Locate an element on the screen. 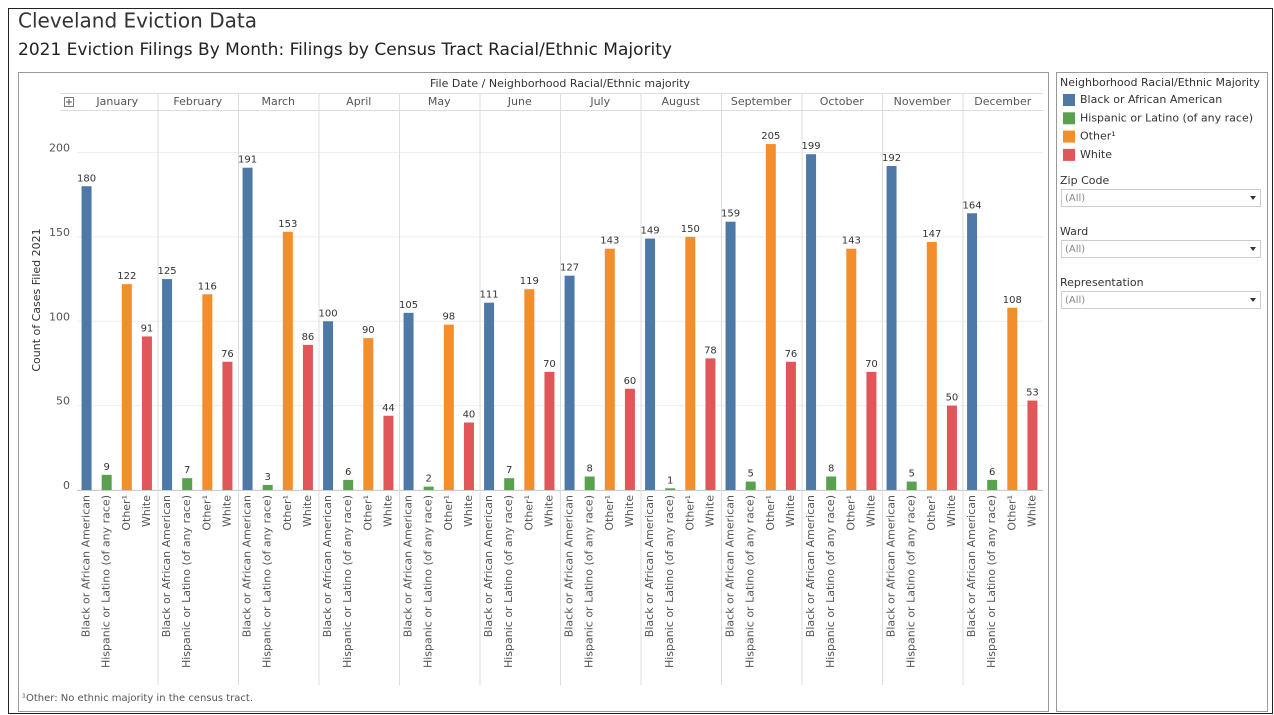 The height and width of the screenshot is (715, 1274). value-label: 125 is located at coordinates (167, 271).